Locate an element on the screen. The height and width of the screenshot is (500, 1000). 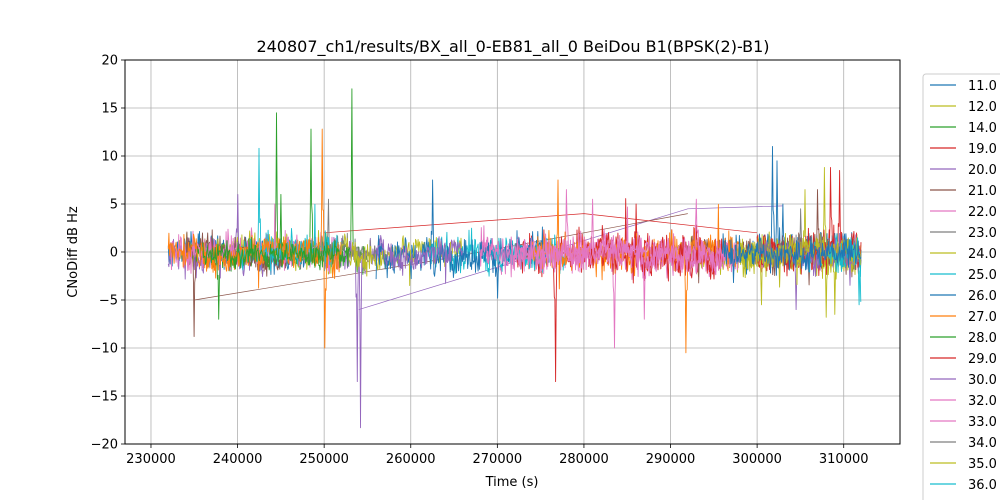
x-tick-label: 290000 is located at coordinates (671, 459).